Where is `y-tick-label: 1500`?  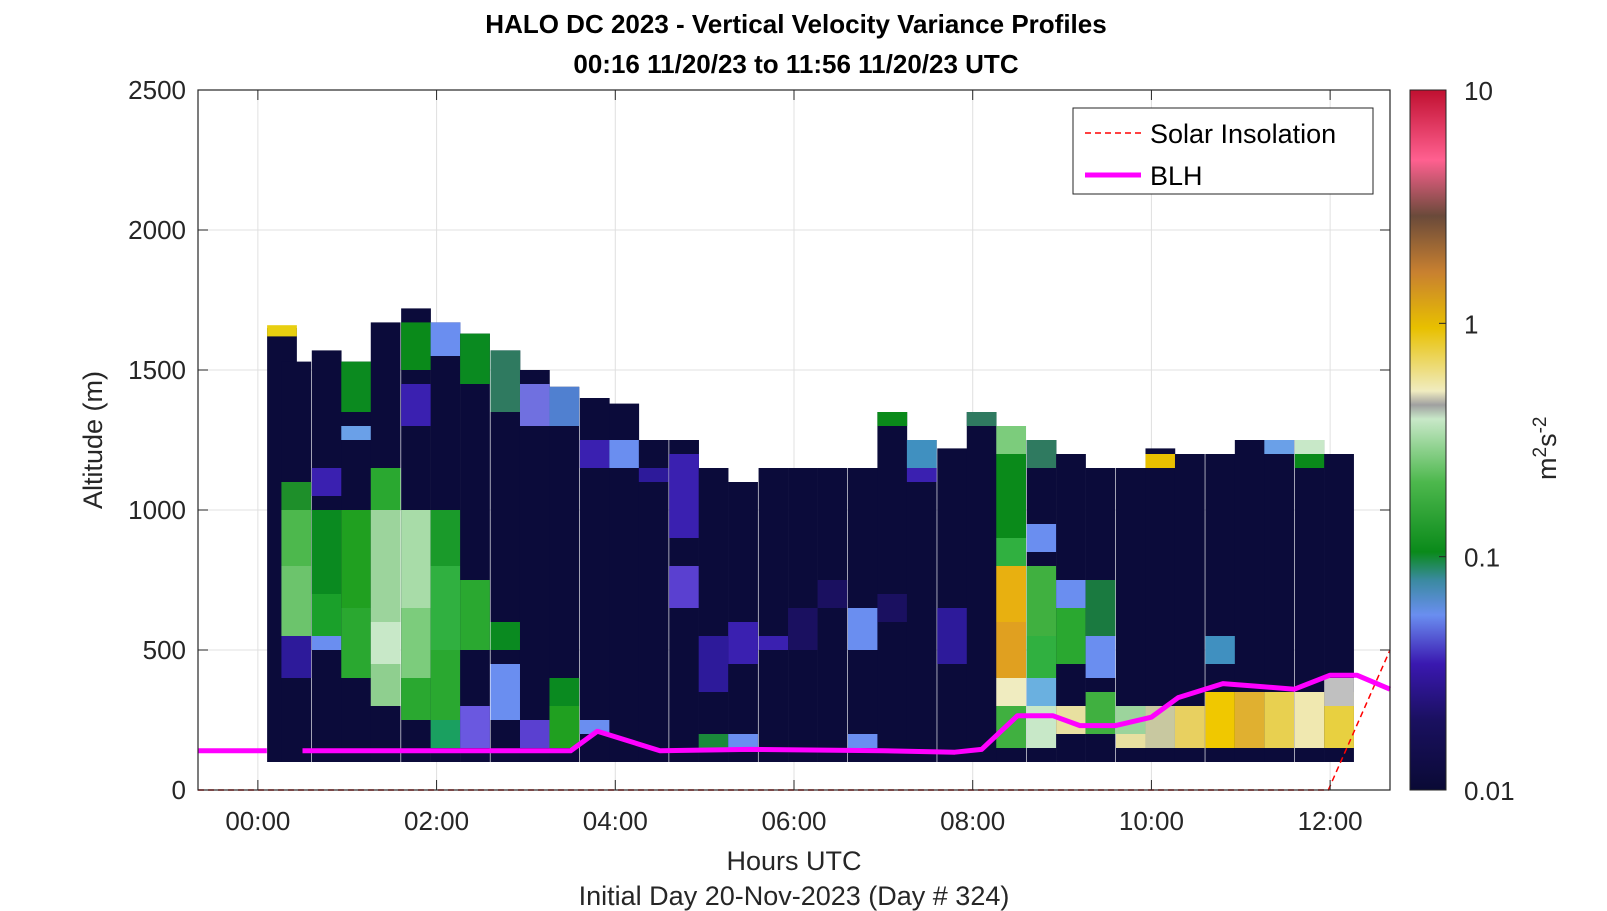
y-tick-label: 1500 is located at coordinates (157, 370).